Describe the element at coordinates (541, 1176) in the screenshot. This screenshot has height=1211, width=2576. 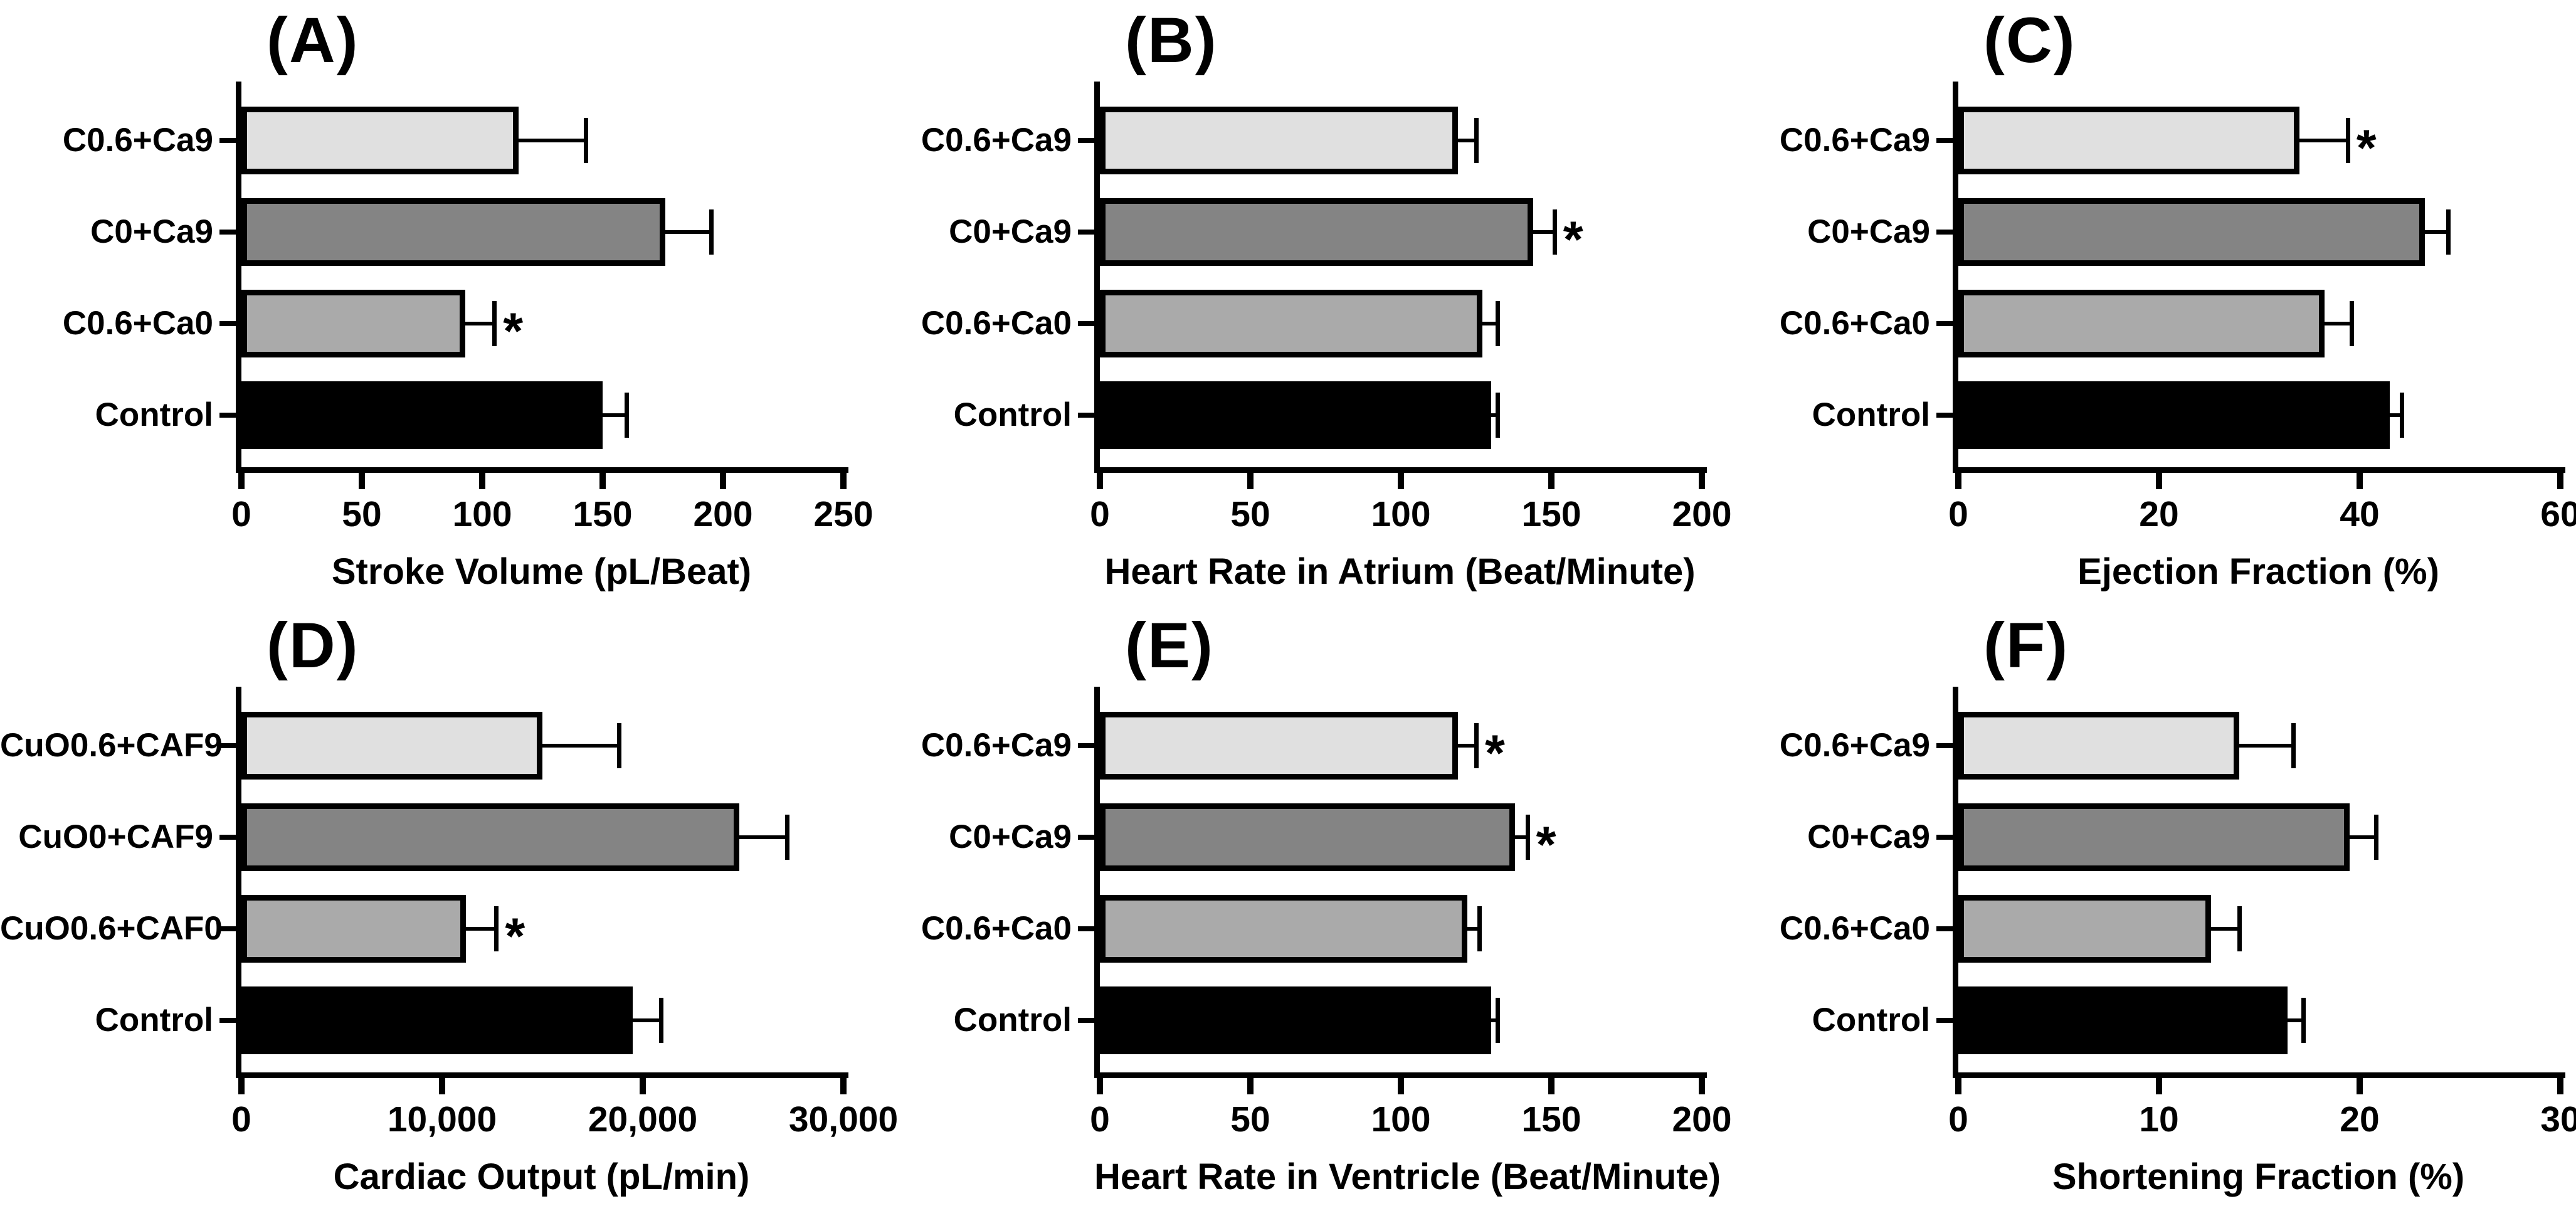
I see `x-axis-title-d: Cardiac Output (pL/min)` at that location.